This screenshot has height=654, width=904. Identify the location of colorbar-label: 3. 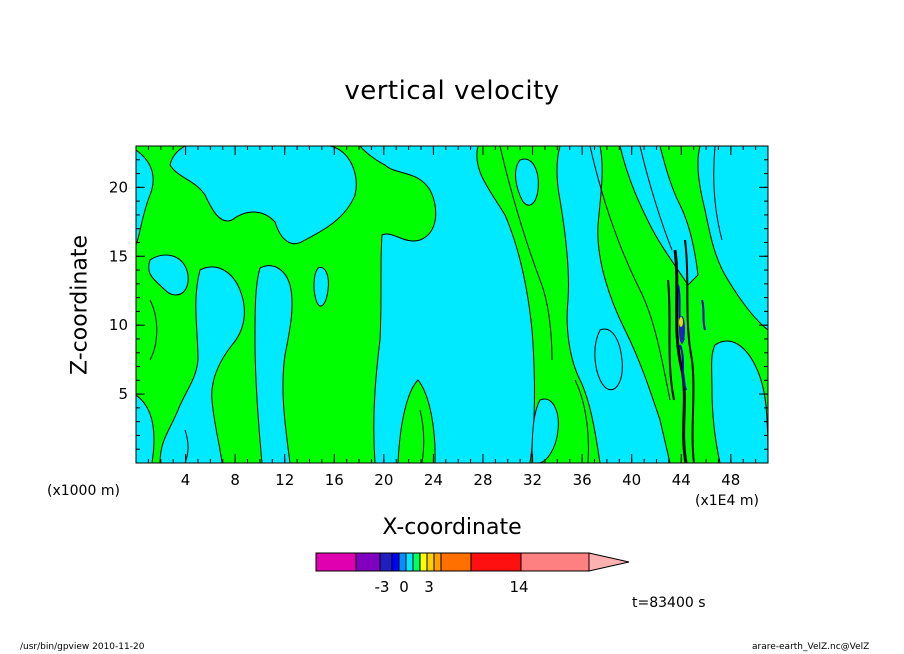
(429, 587).